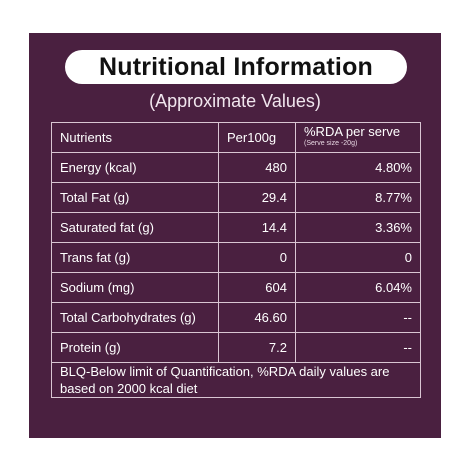 This screenshot has height=470, width=470. Describe the element at coordinates (257, 347) in the screenshot. I see `nutrient-per100g: 7.2` at that location.